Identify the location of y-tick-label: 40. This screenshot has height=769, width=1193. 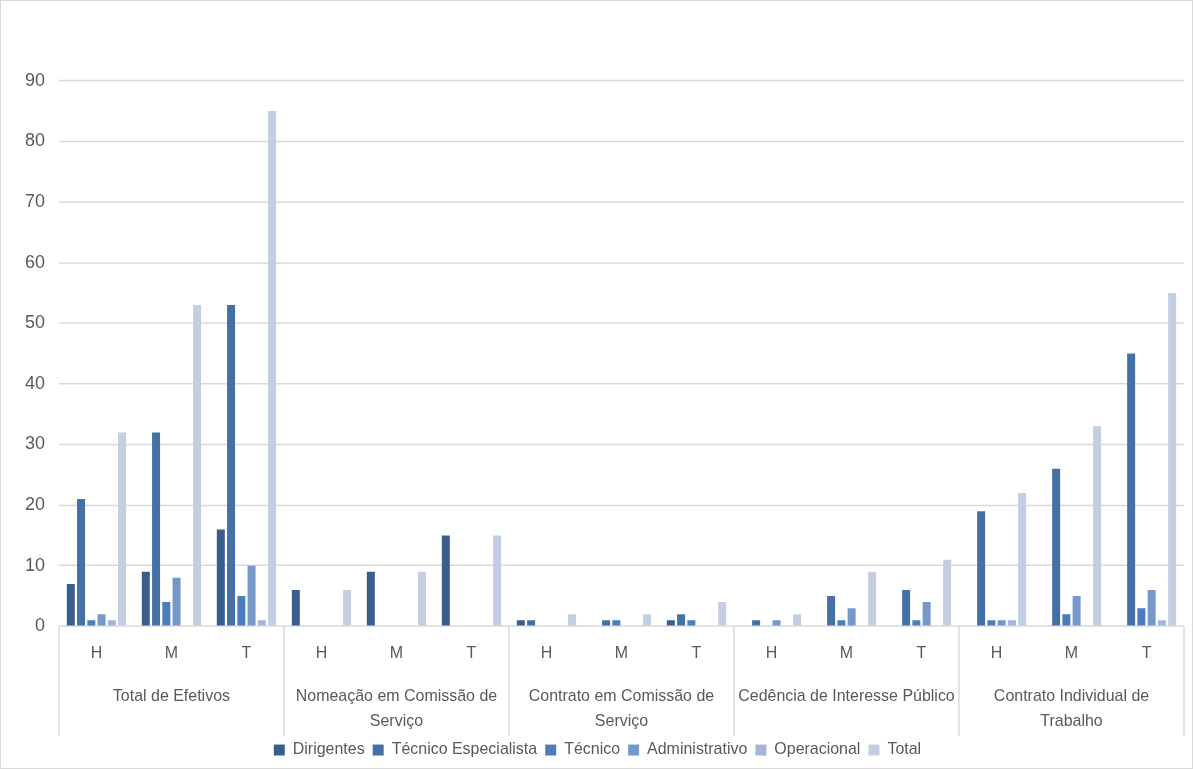
(34, 382).